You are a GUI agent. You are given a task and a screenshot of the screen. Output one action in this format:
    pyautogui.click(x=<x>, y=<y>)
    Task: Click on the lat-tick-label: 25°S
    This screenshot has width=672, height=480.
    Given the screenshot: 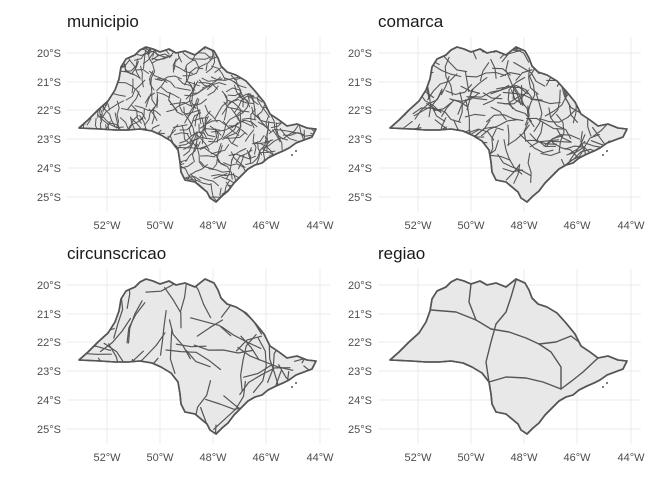 What is the action you would take?
    pyautogui.click(x=360, y=430)
    